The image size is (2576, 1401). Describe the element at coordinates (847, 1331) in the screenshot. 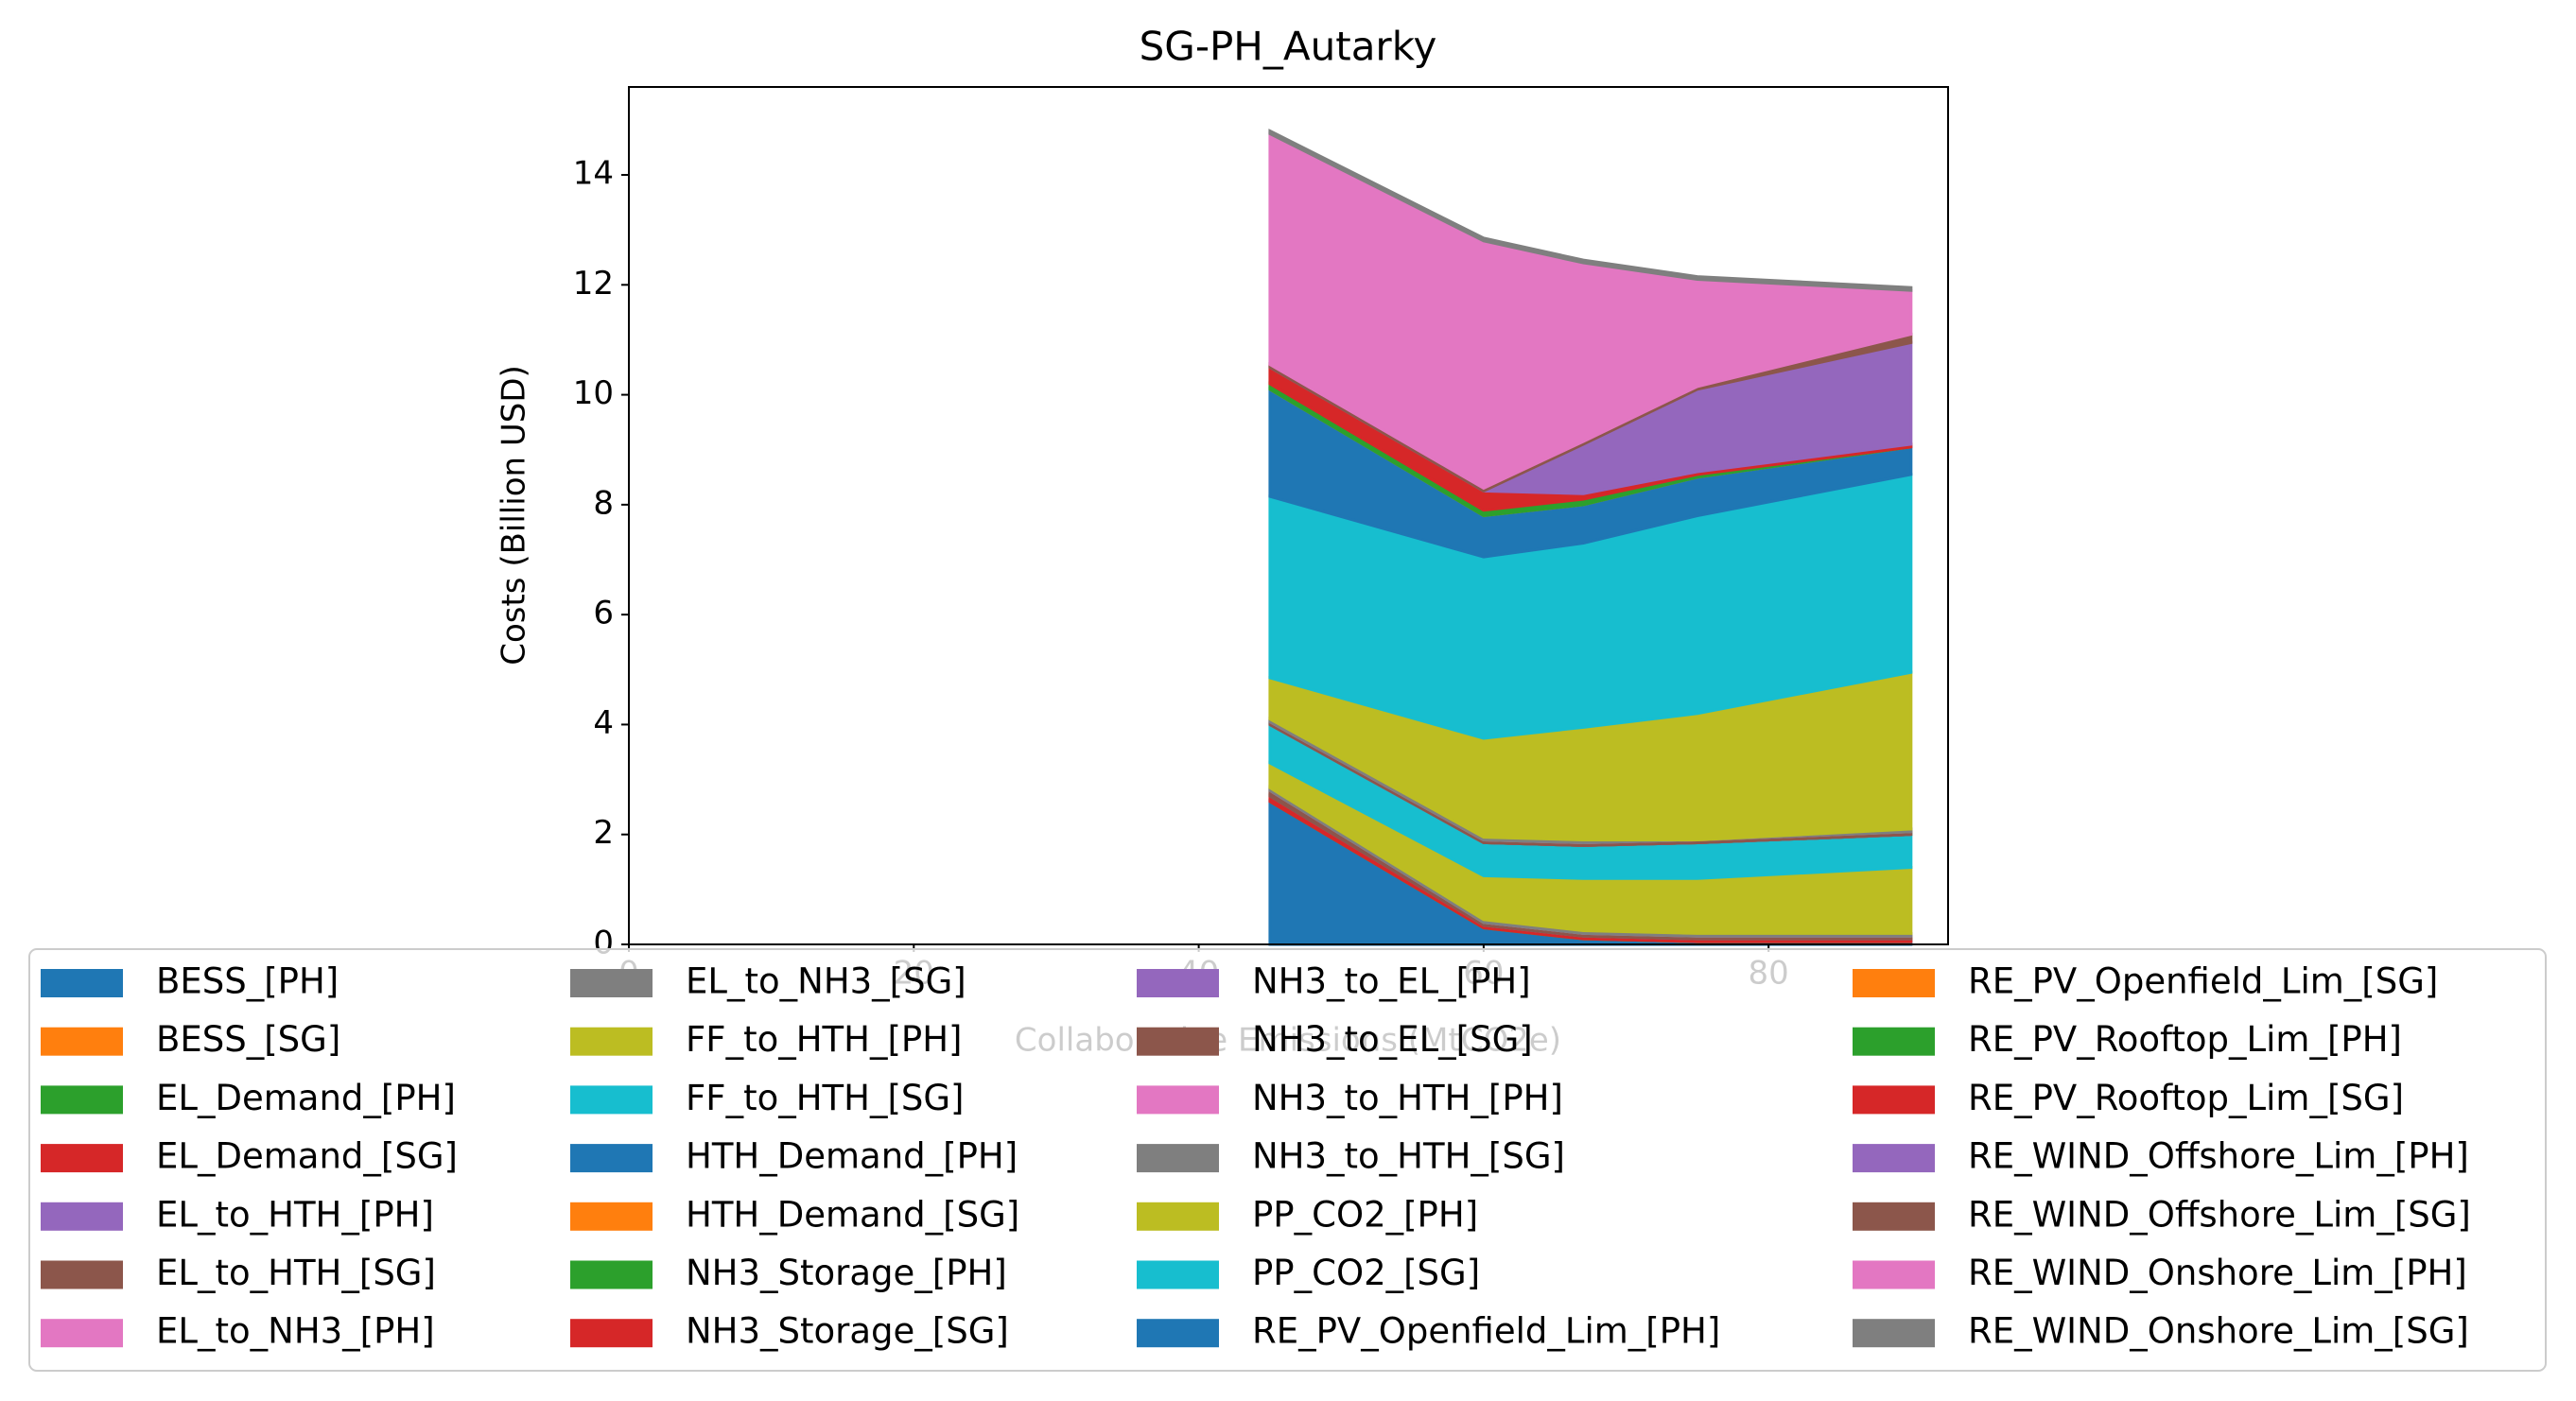

I see `legend-label: NH3_Storage_[SG]` at that location.